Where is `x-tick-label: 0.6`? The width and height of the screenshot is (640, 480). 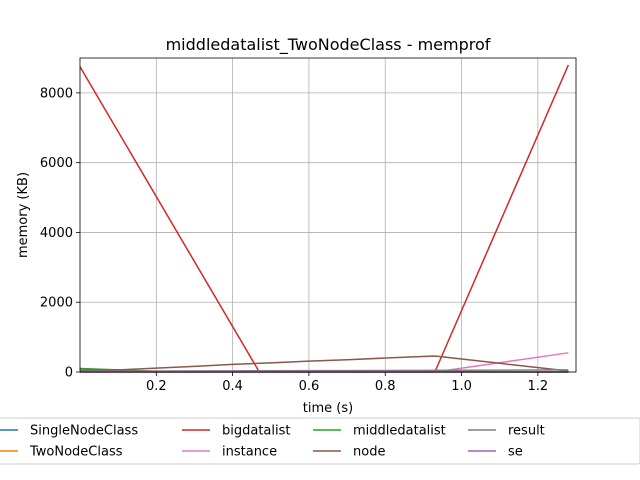
x-tick-label: 0.6 is located at coordinates (309, 386).